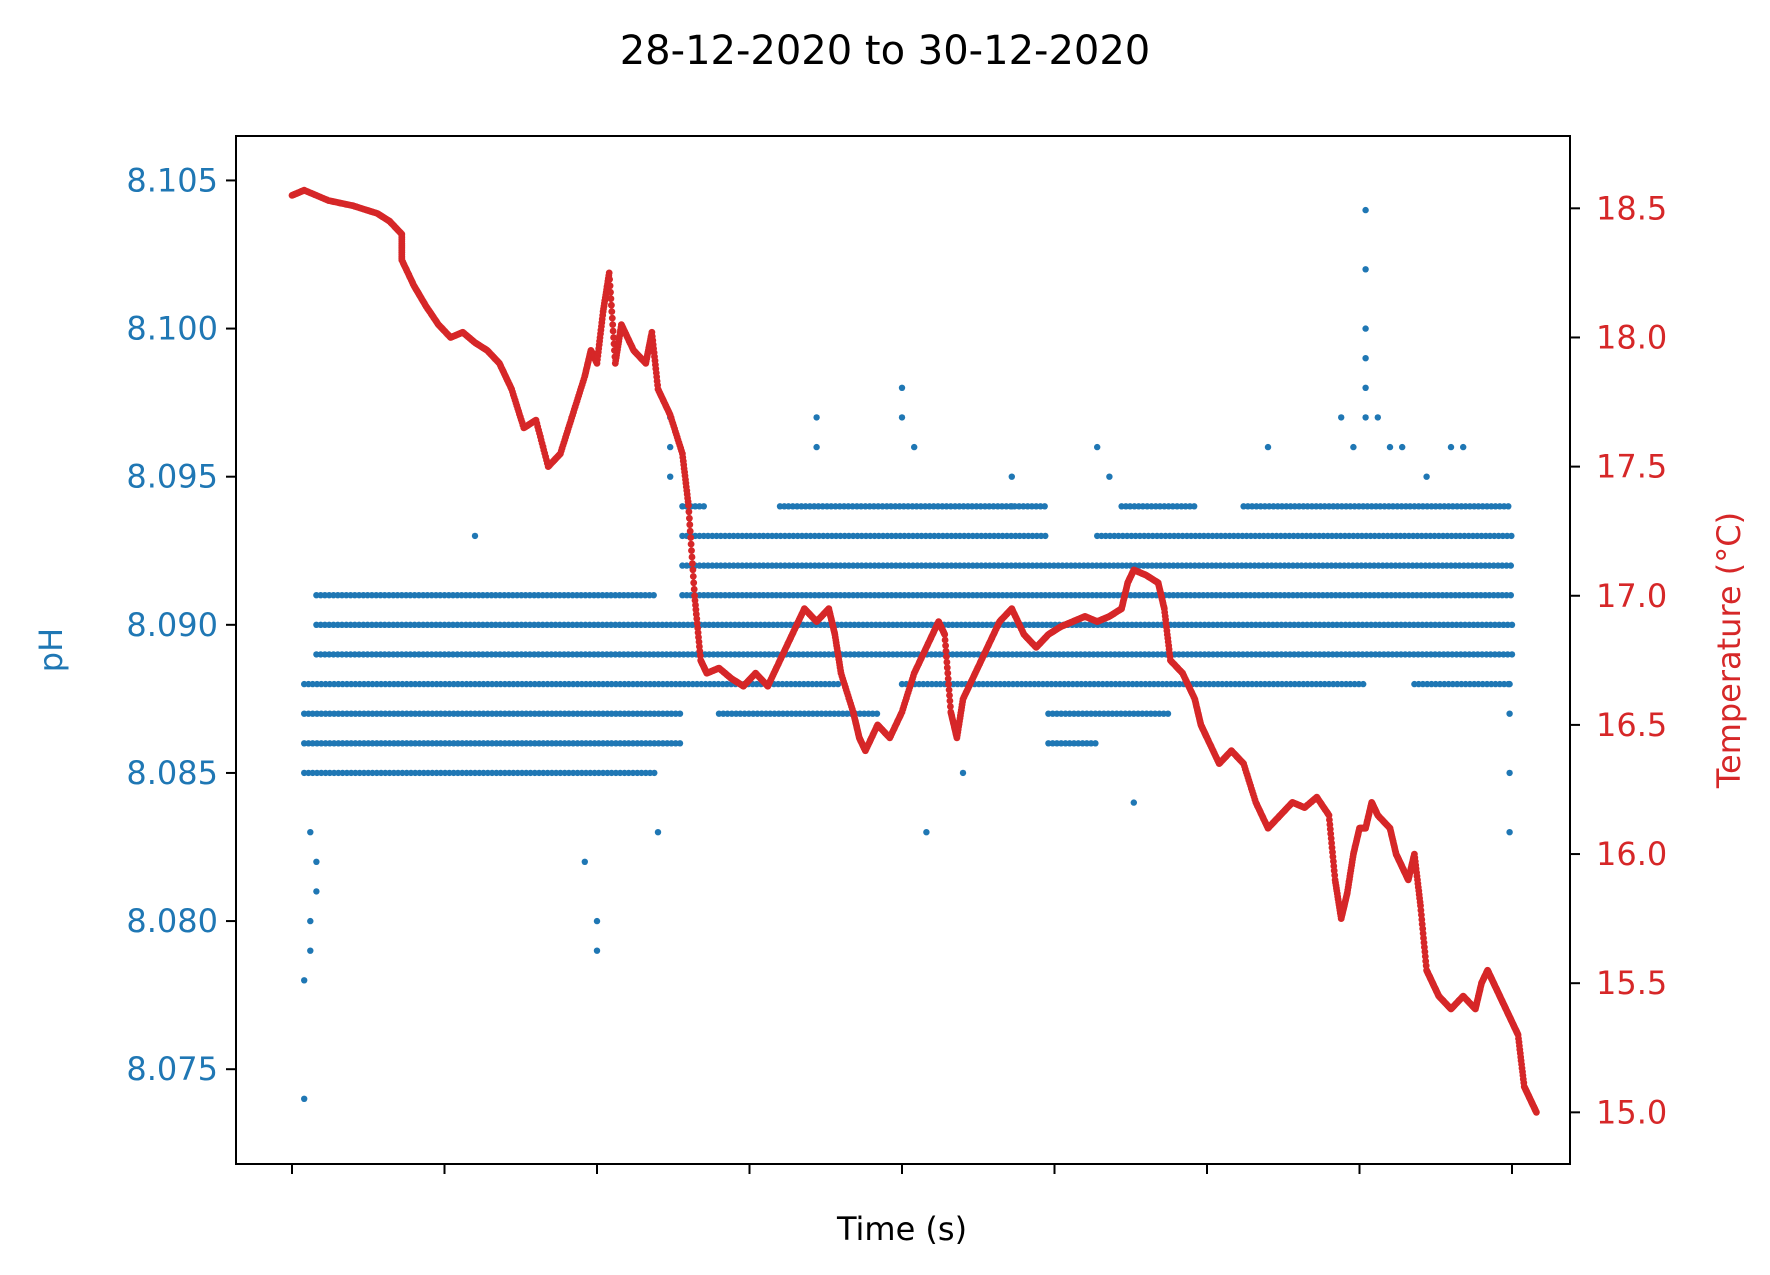 The image size is (1770, 1275). Describe the element at coordinates (1631, 725) in the screenshot. I see `y-right-tick-label: 16.5` at that location.